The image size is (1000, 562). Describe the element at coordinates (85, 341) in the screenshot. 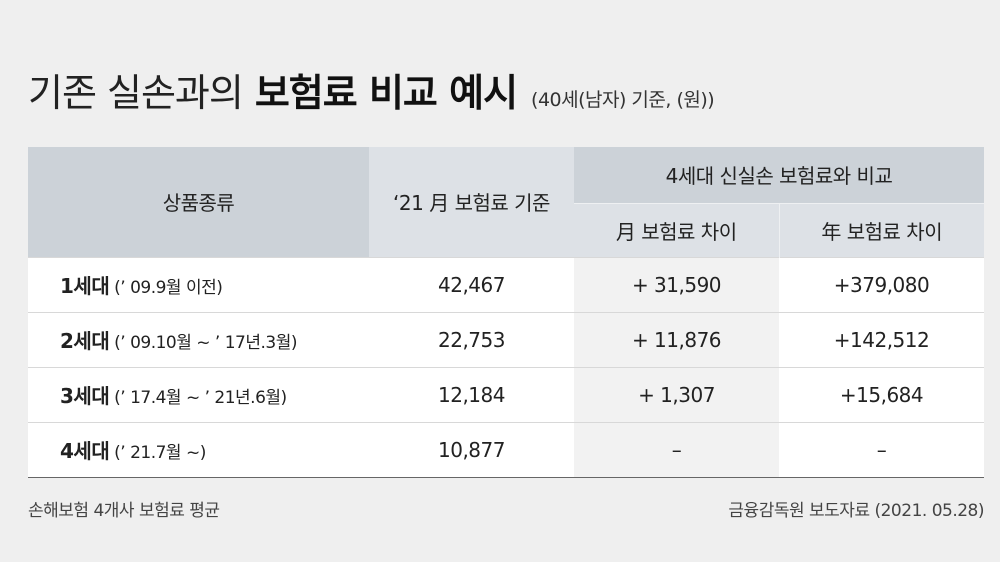

I see `generation: 2세대` at that location.